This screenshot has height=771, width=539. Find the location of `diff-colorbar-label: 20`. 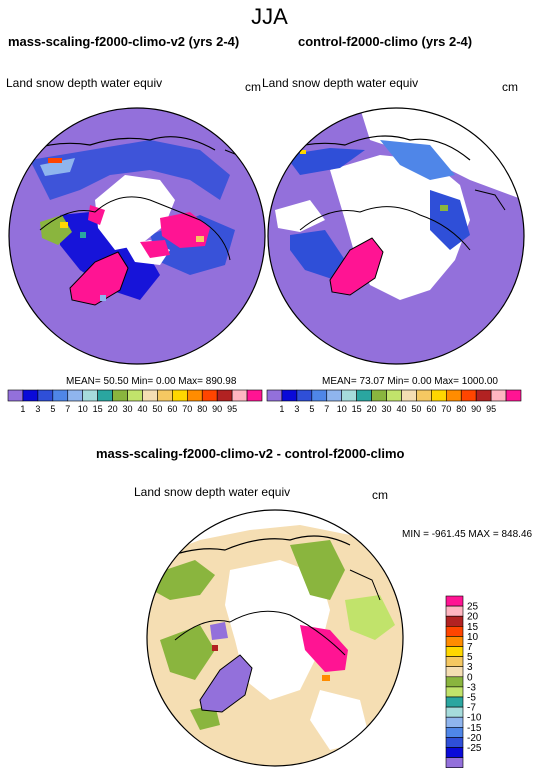

diff-colorbar-label: 20 is located at coordinates (473, 617).